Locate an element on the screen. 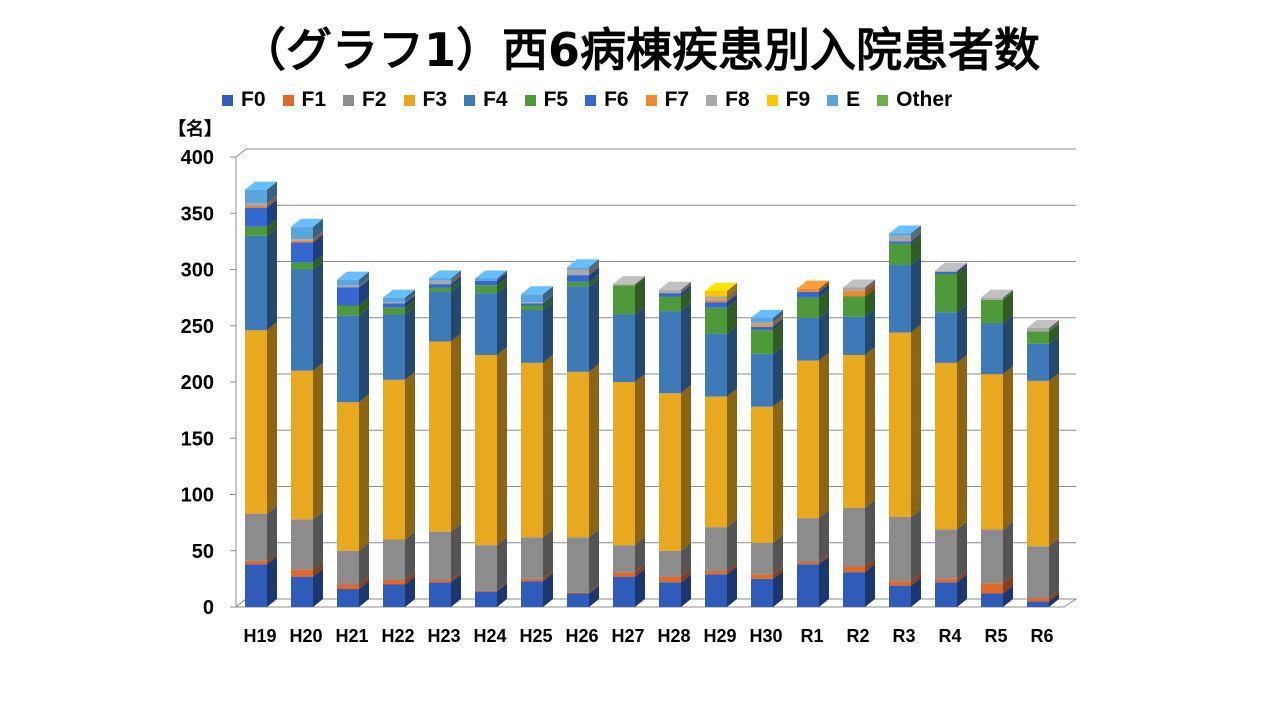 This screenshot has width=1280, height=720. legend-item-f9: F9 is located at coordinates (788, 100).